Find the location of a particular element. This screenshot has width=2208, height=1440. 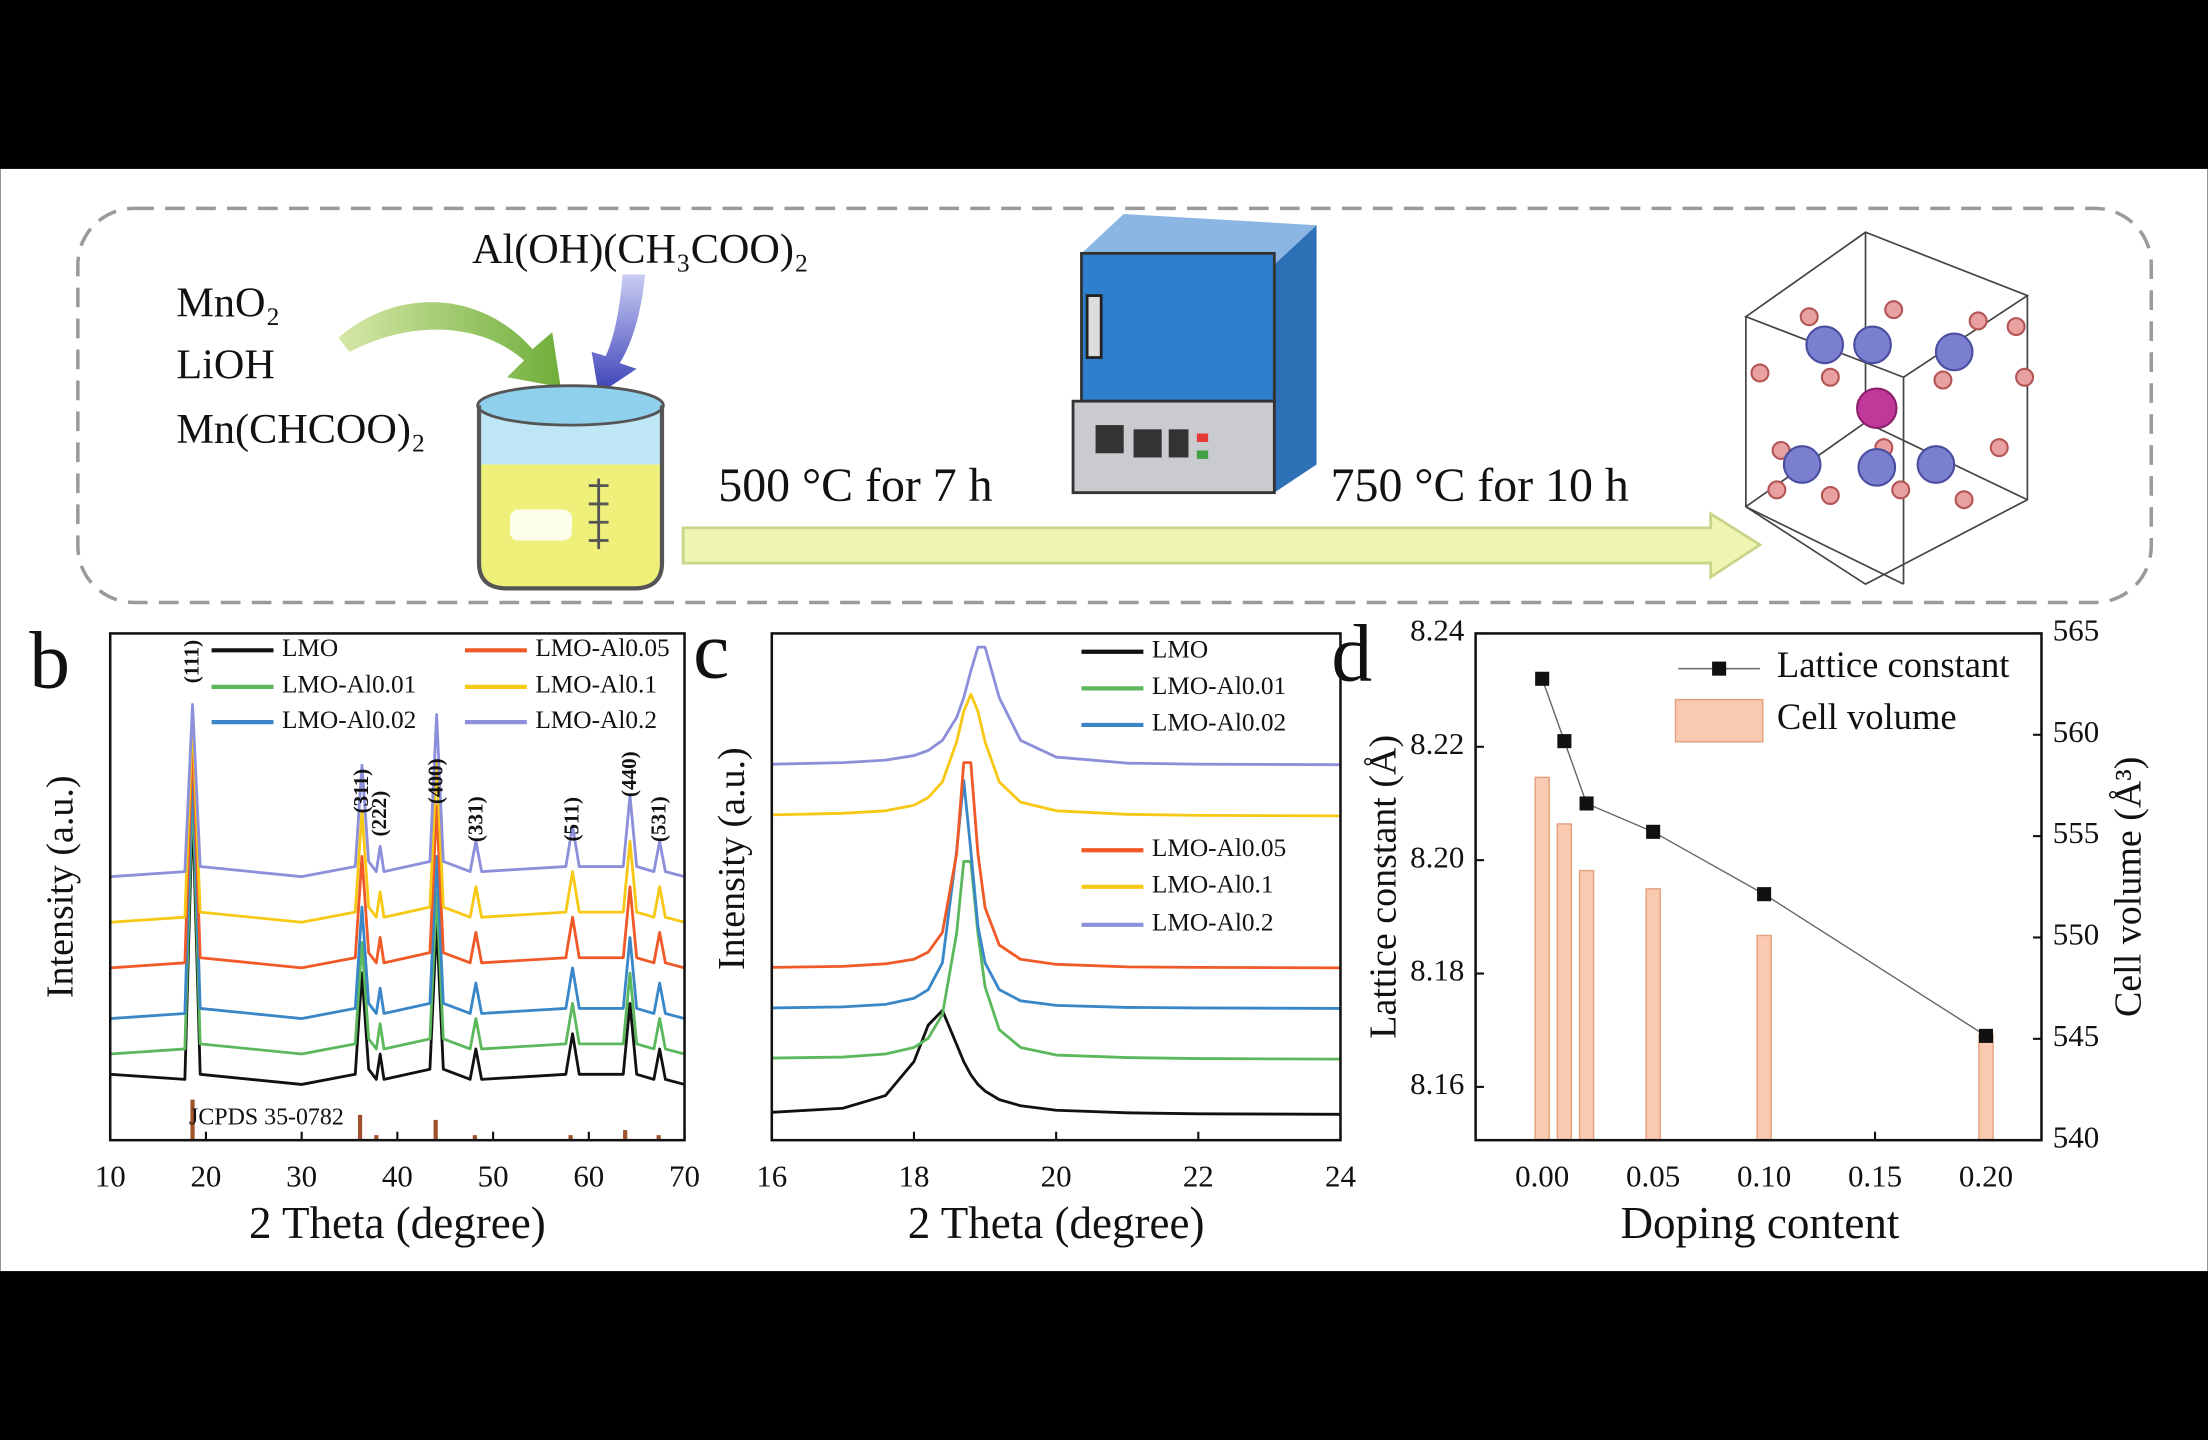

reference-label: JCPDS 35-0782 is located at coordinates (266, 1118).